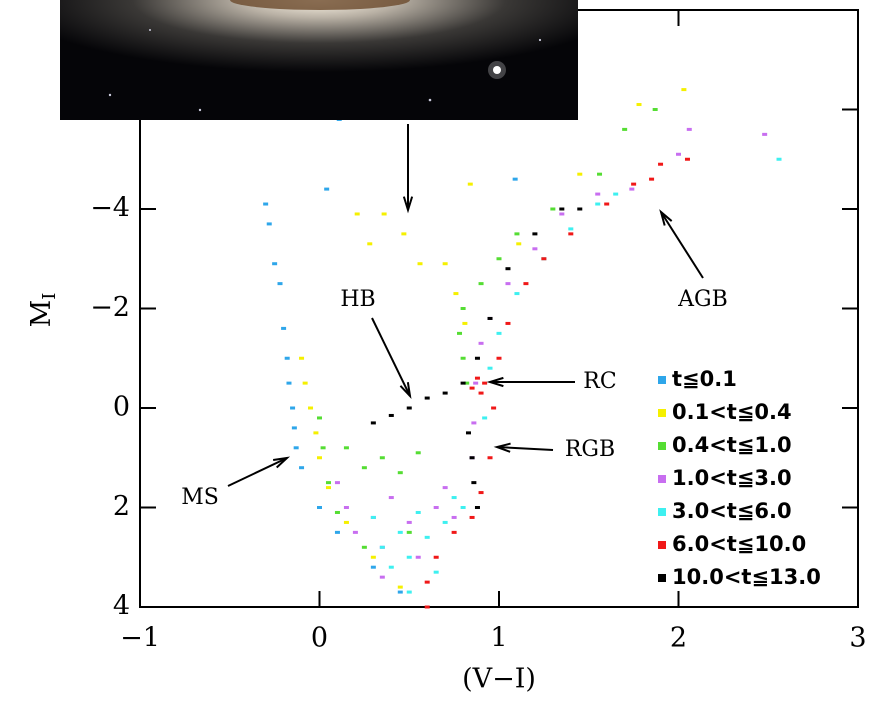 The image size is (884, 704). What do you see at coordinates (732, 511) in the screenshot?
I see `legend-label: 3.0<t≦6.0` at bounding box center [732, 511].